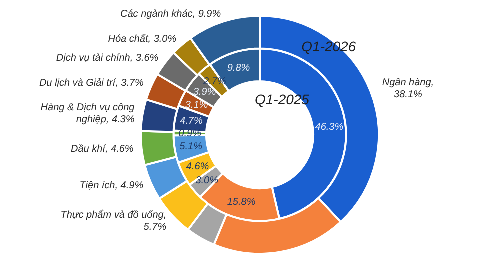  I want to click on data-label: 4.7%, so click(191, 122).